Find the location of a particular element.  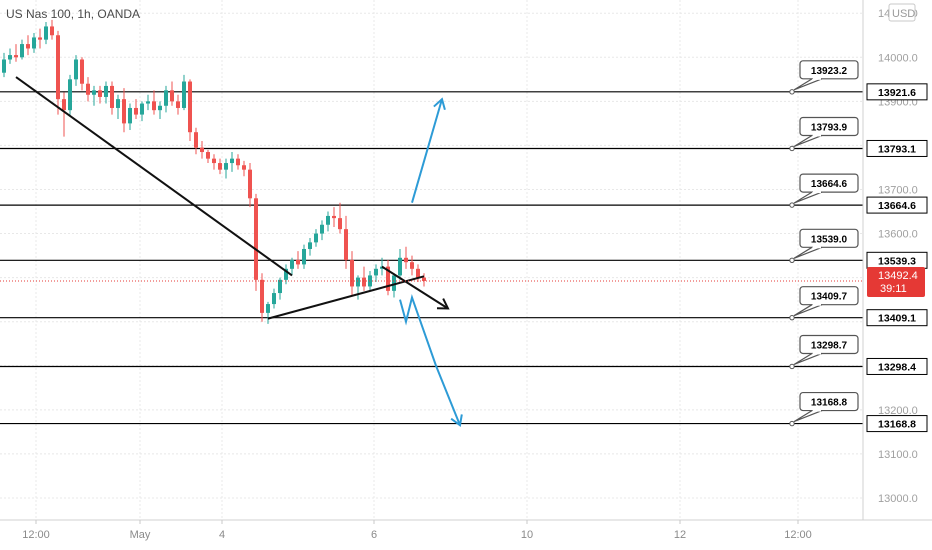

callout-label: 13923.2 is located at coordinates (829, 71).